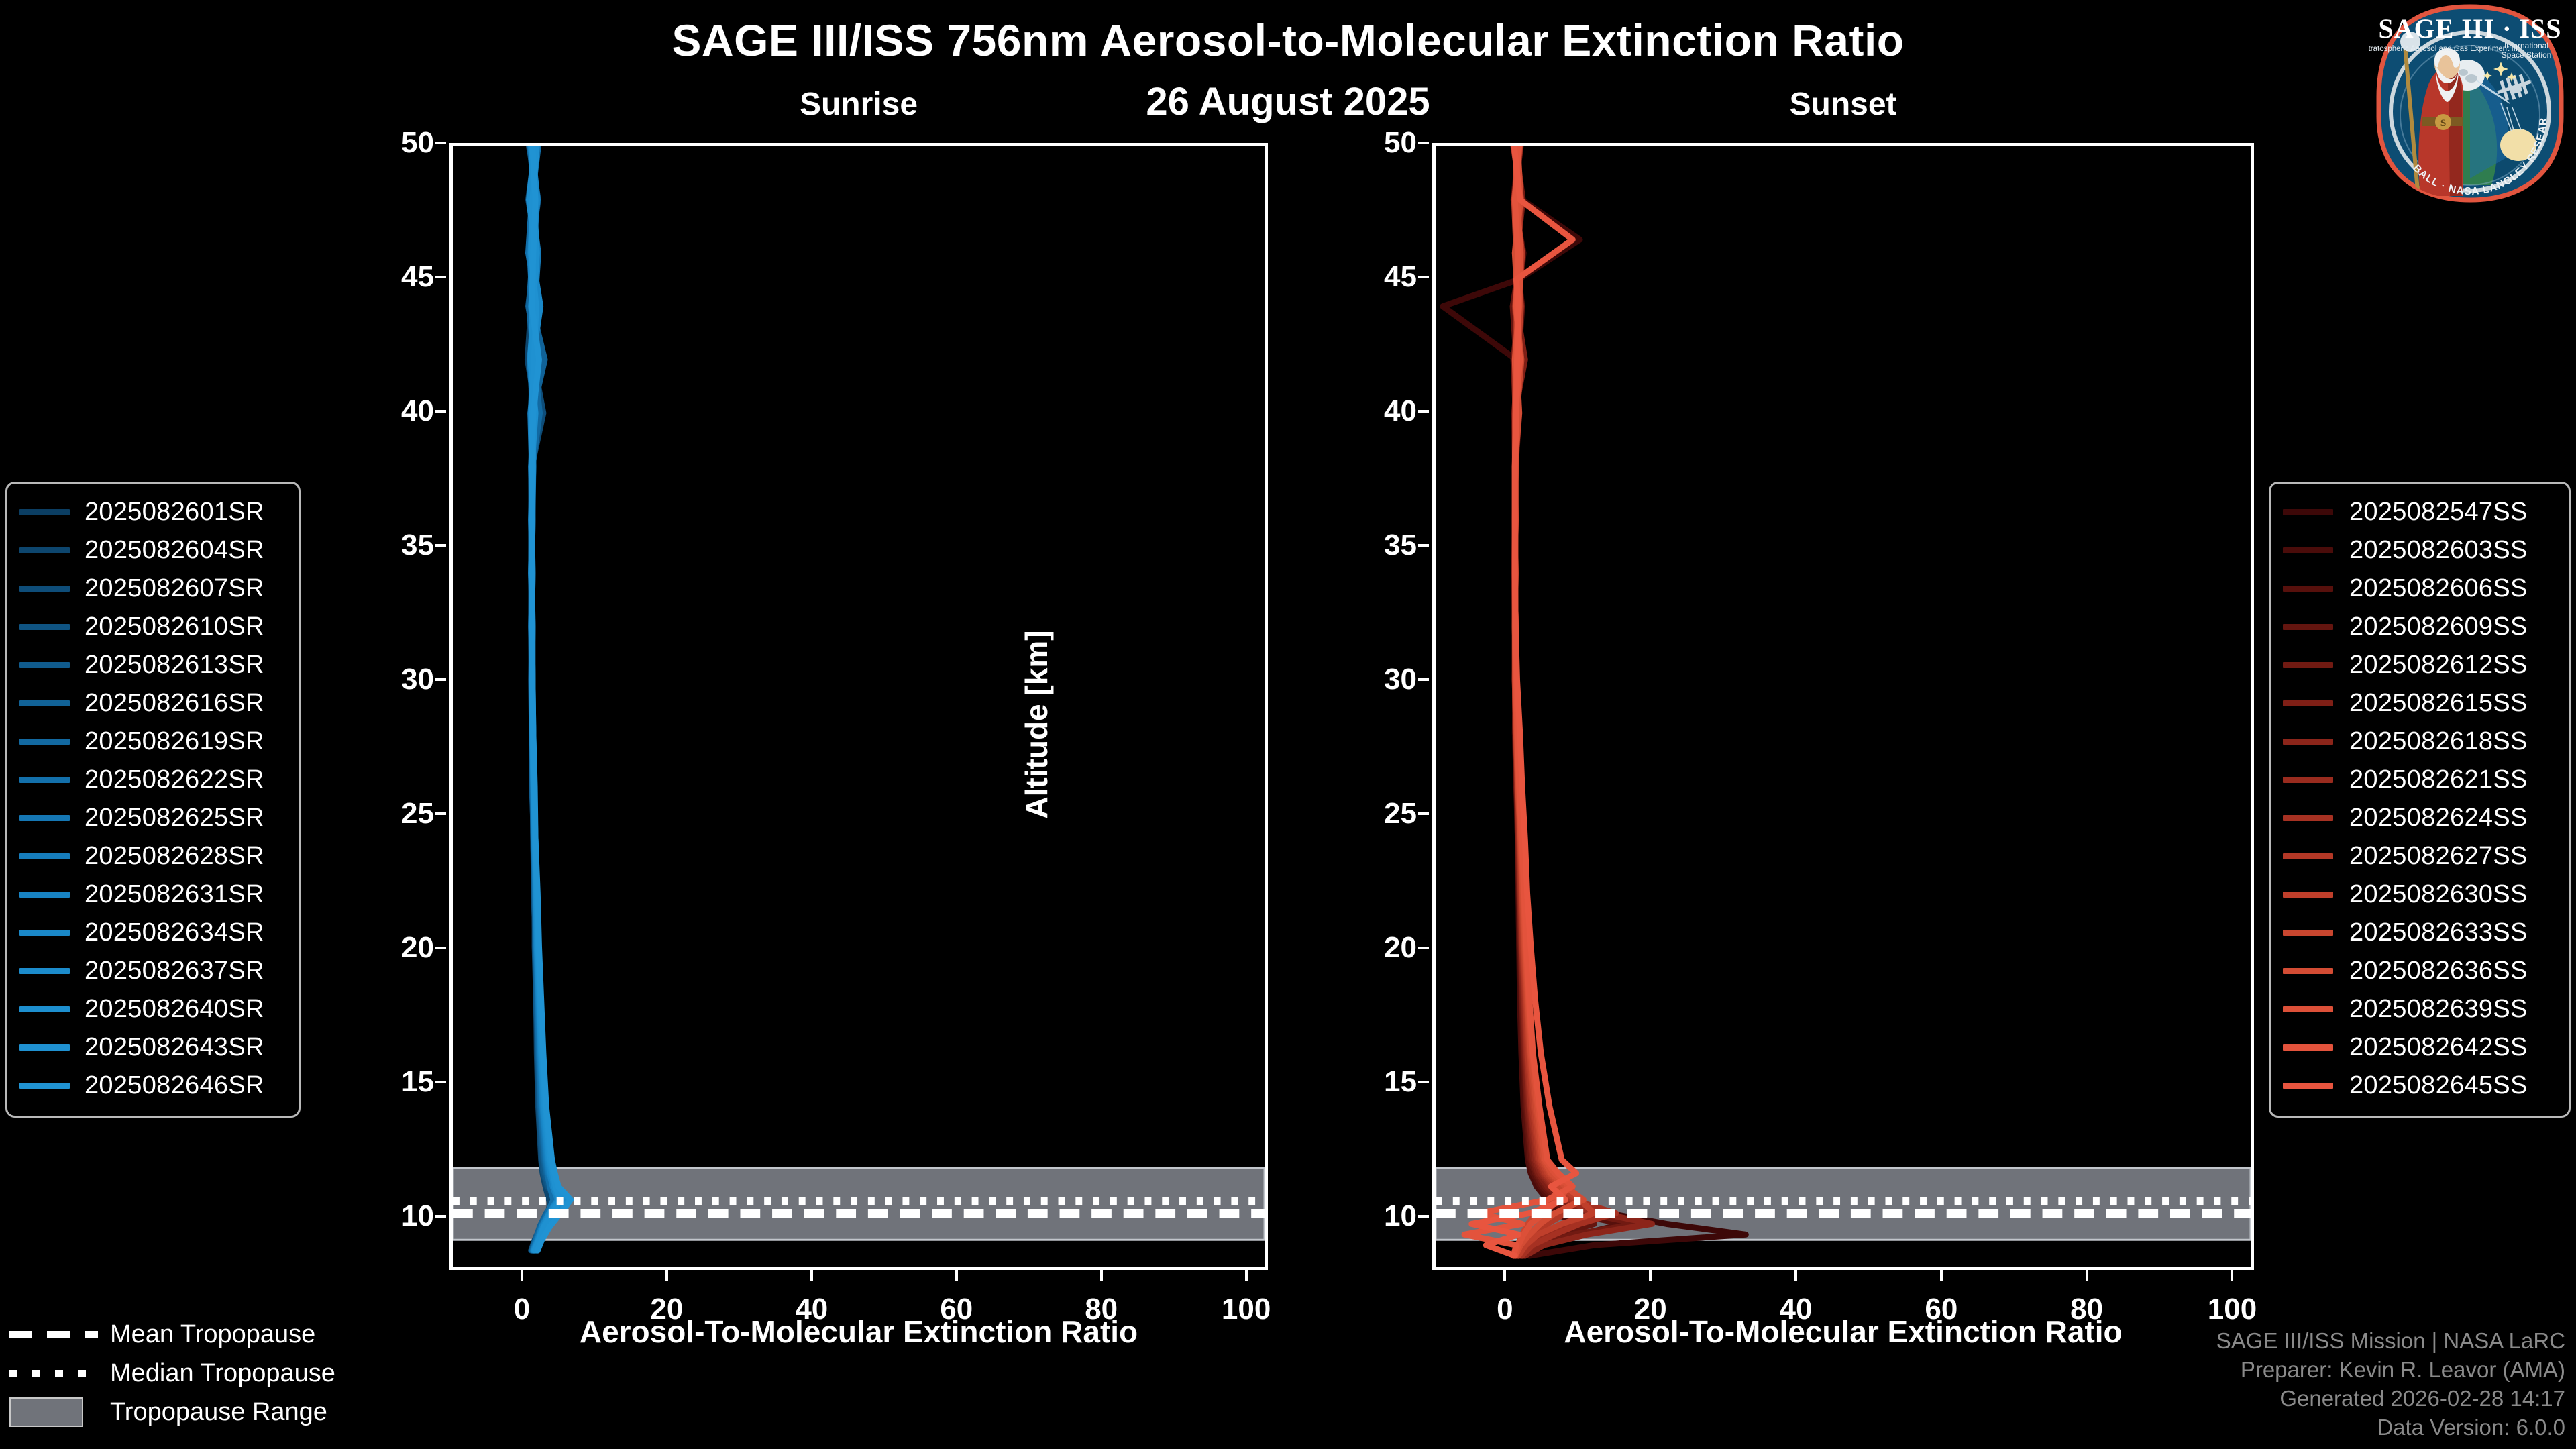 The image size is (2576, 1449). I want to click on x-tick-label-sunset: 0, so click(1505, 1309).